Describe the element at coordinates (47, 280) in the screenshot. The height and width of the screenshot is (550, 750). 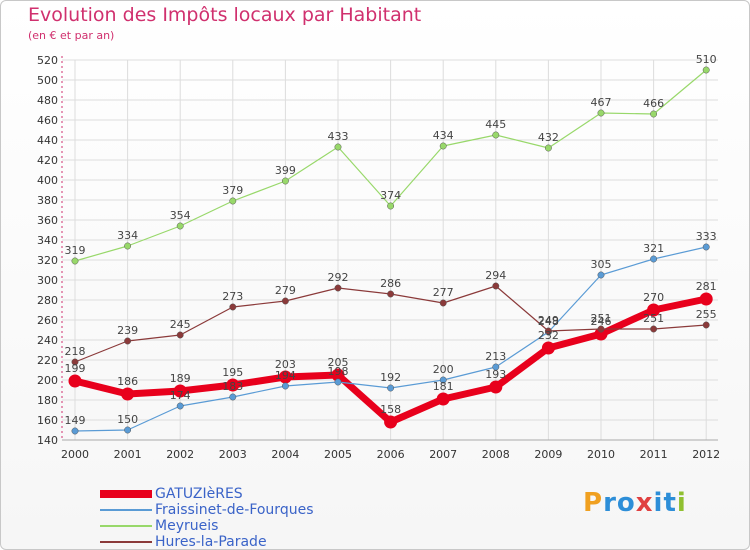
I see `y-tick-label: 300` at that location.